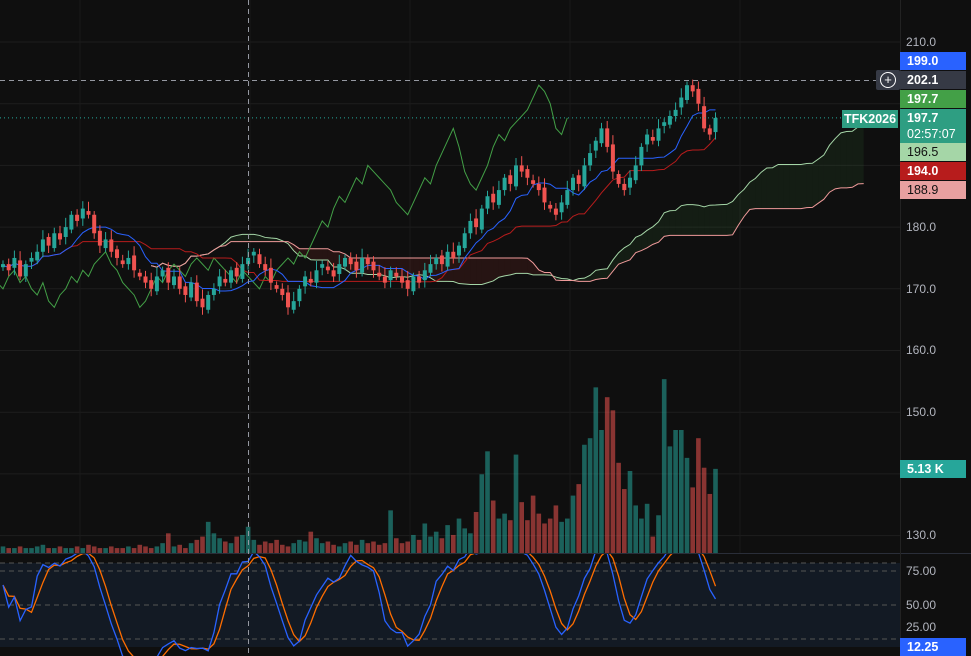 This screenshot has width=971, height=656. Describe the element at coordinates (921, 227) in the screenshot. I see `price-tick: 180.0` at that location.